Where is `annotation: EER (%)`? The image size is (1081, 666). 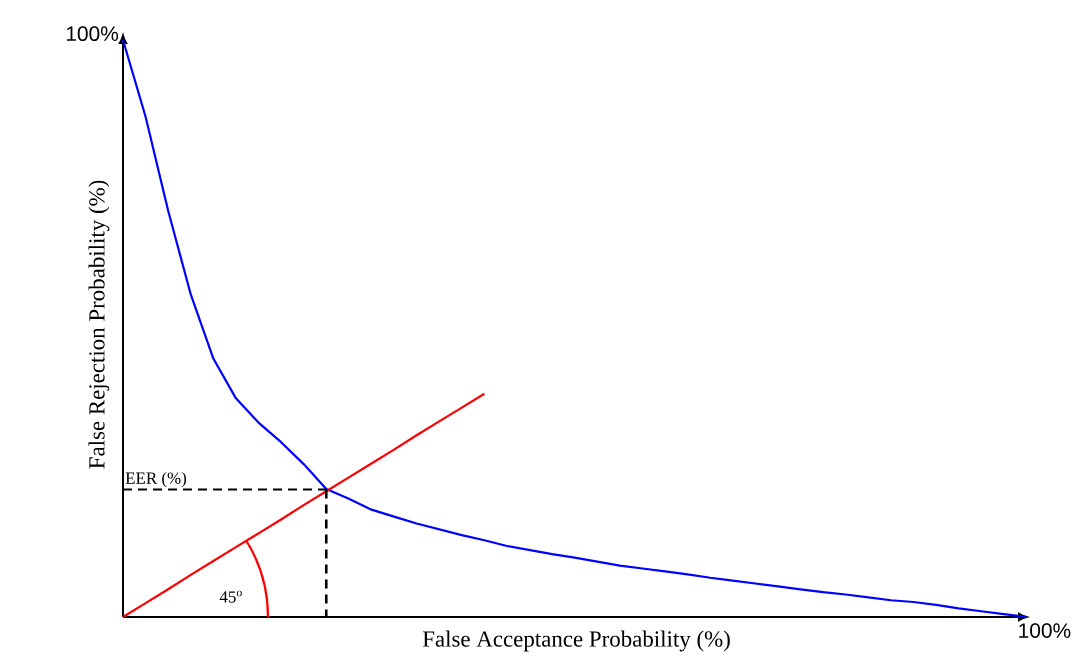 annotation: EER (%) is located at coordinates (156, 479).